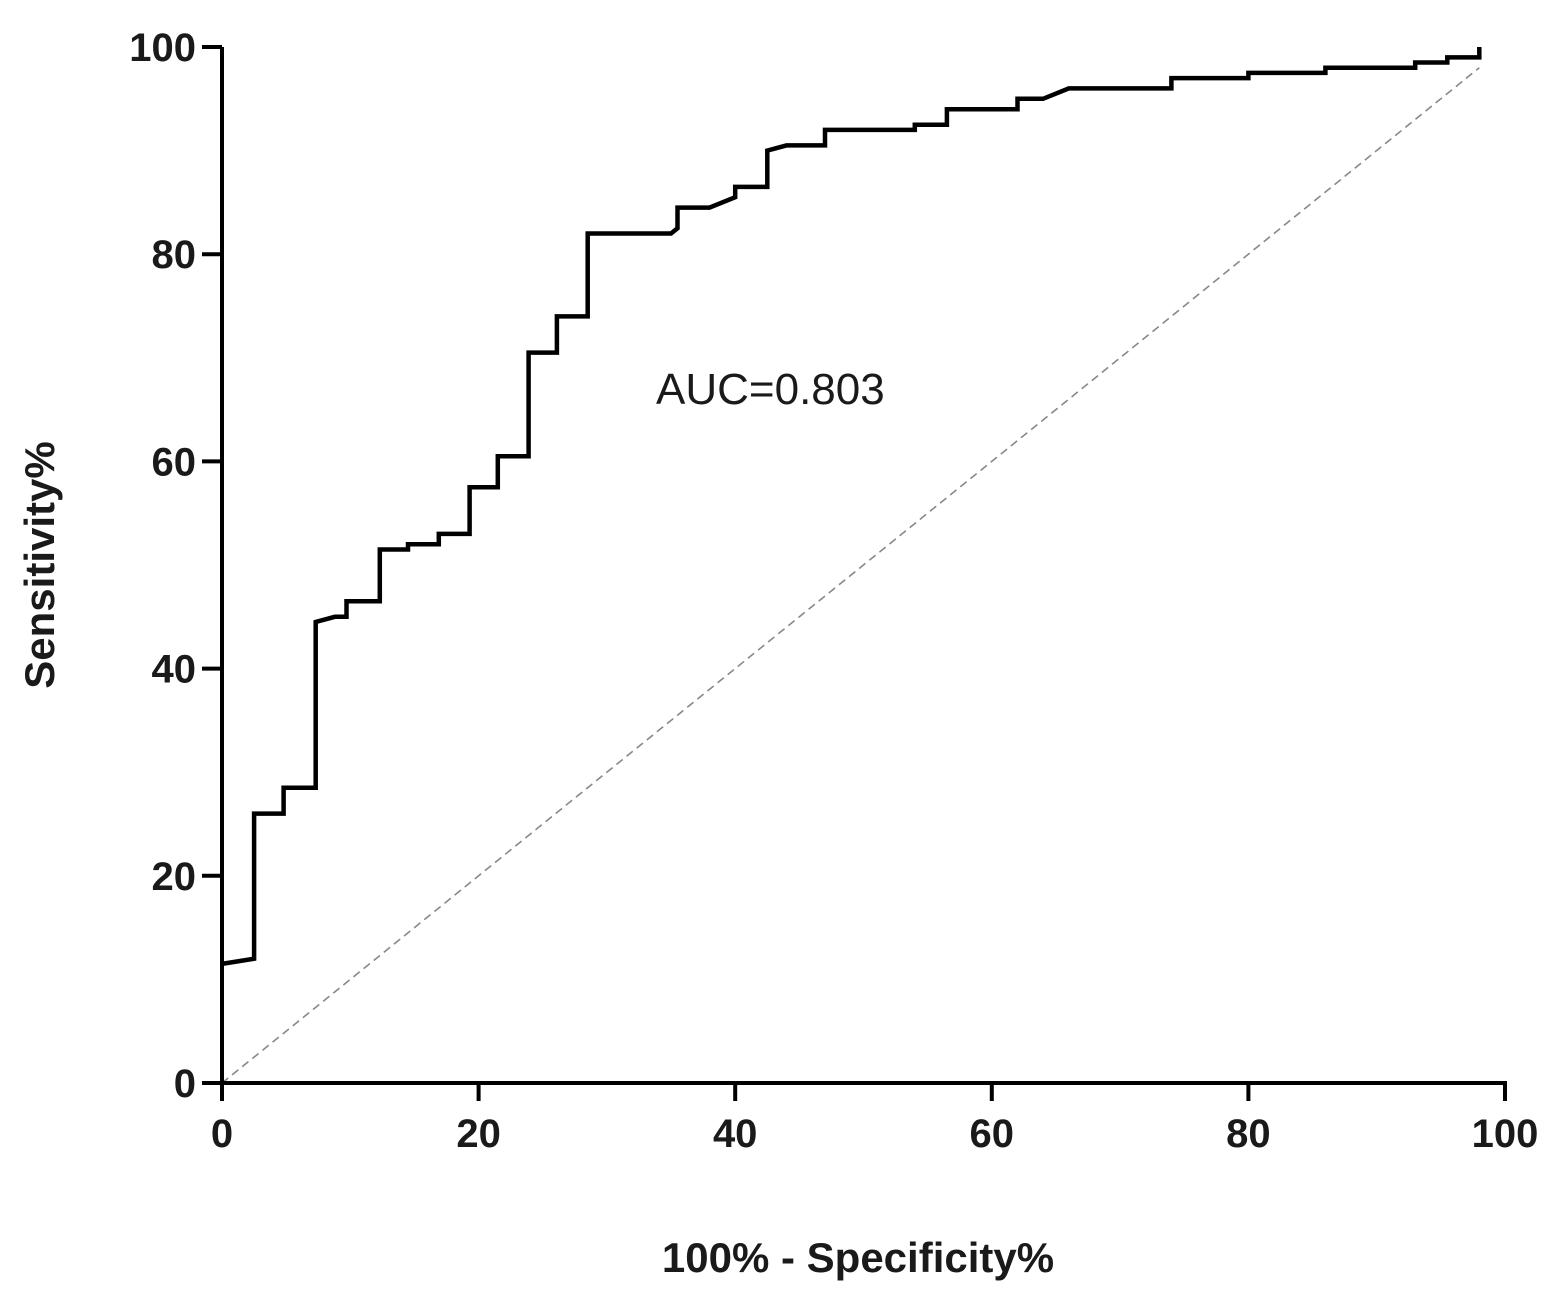 This screenshot has height=1301, width=1560. I want to click on x-tick-label: 60, so click(992, 1134).